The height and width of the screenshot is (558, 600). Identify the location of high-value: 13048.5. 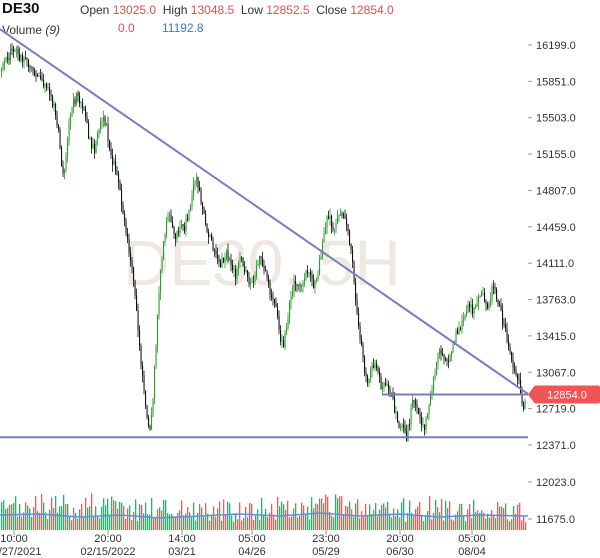
(212, 10).